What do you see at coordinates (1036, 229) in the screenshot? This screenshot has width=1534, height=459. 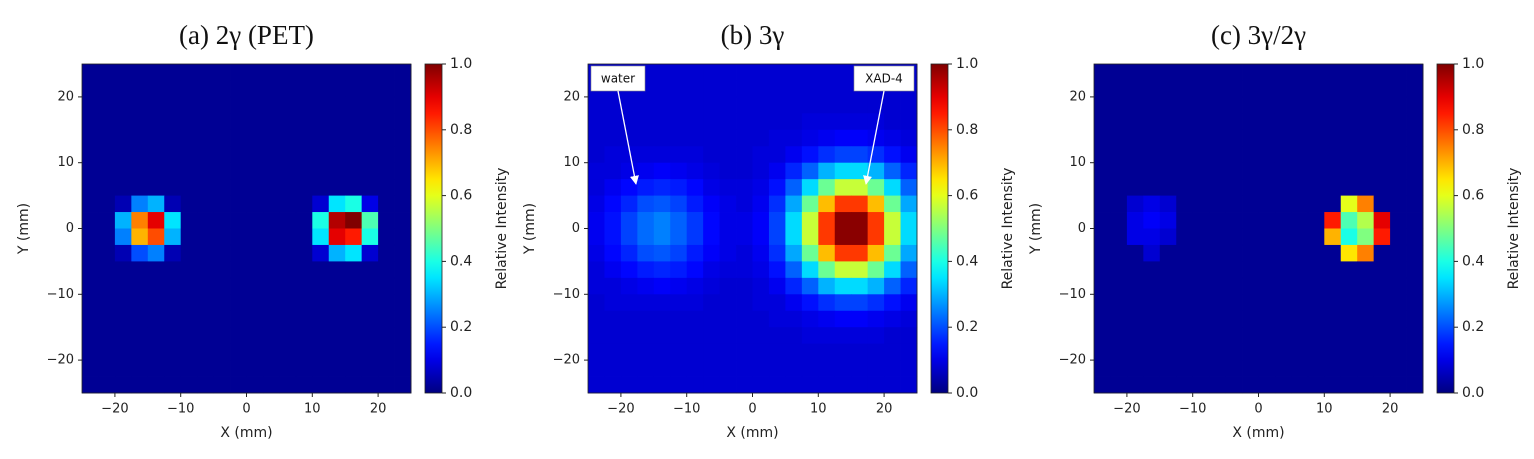 I see `y-axis-label: Y (mm)` at bounding box center [1036, 229].